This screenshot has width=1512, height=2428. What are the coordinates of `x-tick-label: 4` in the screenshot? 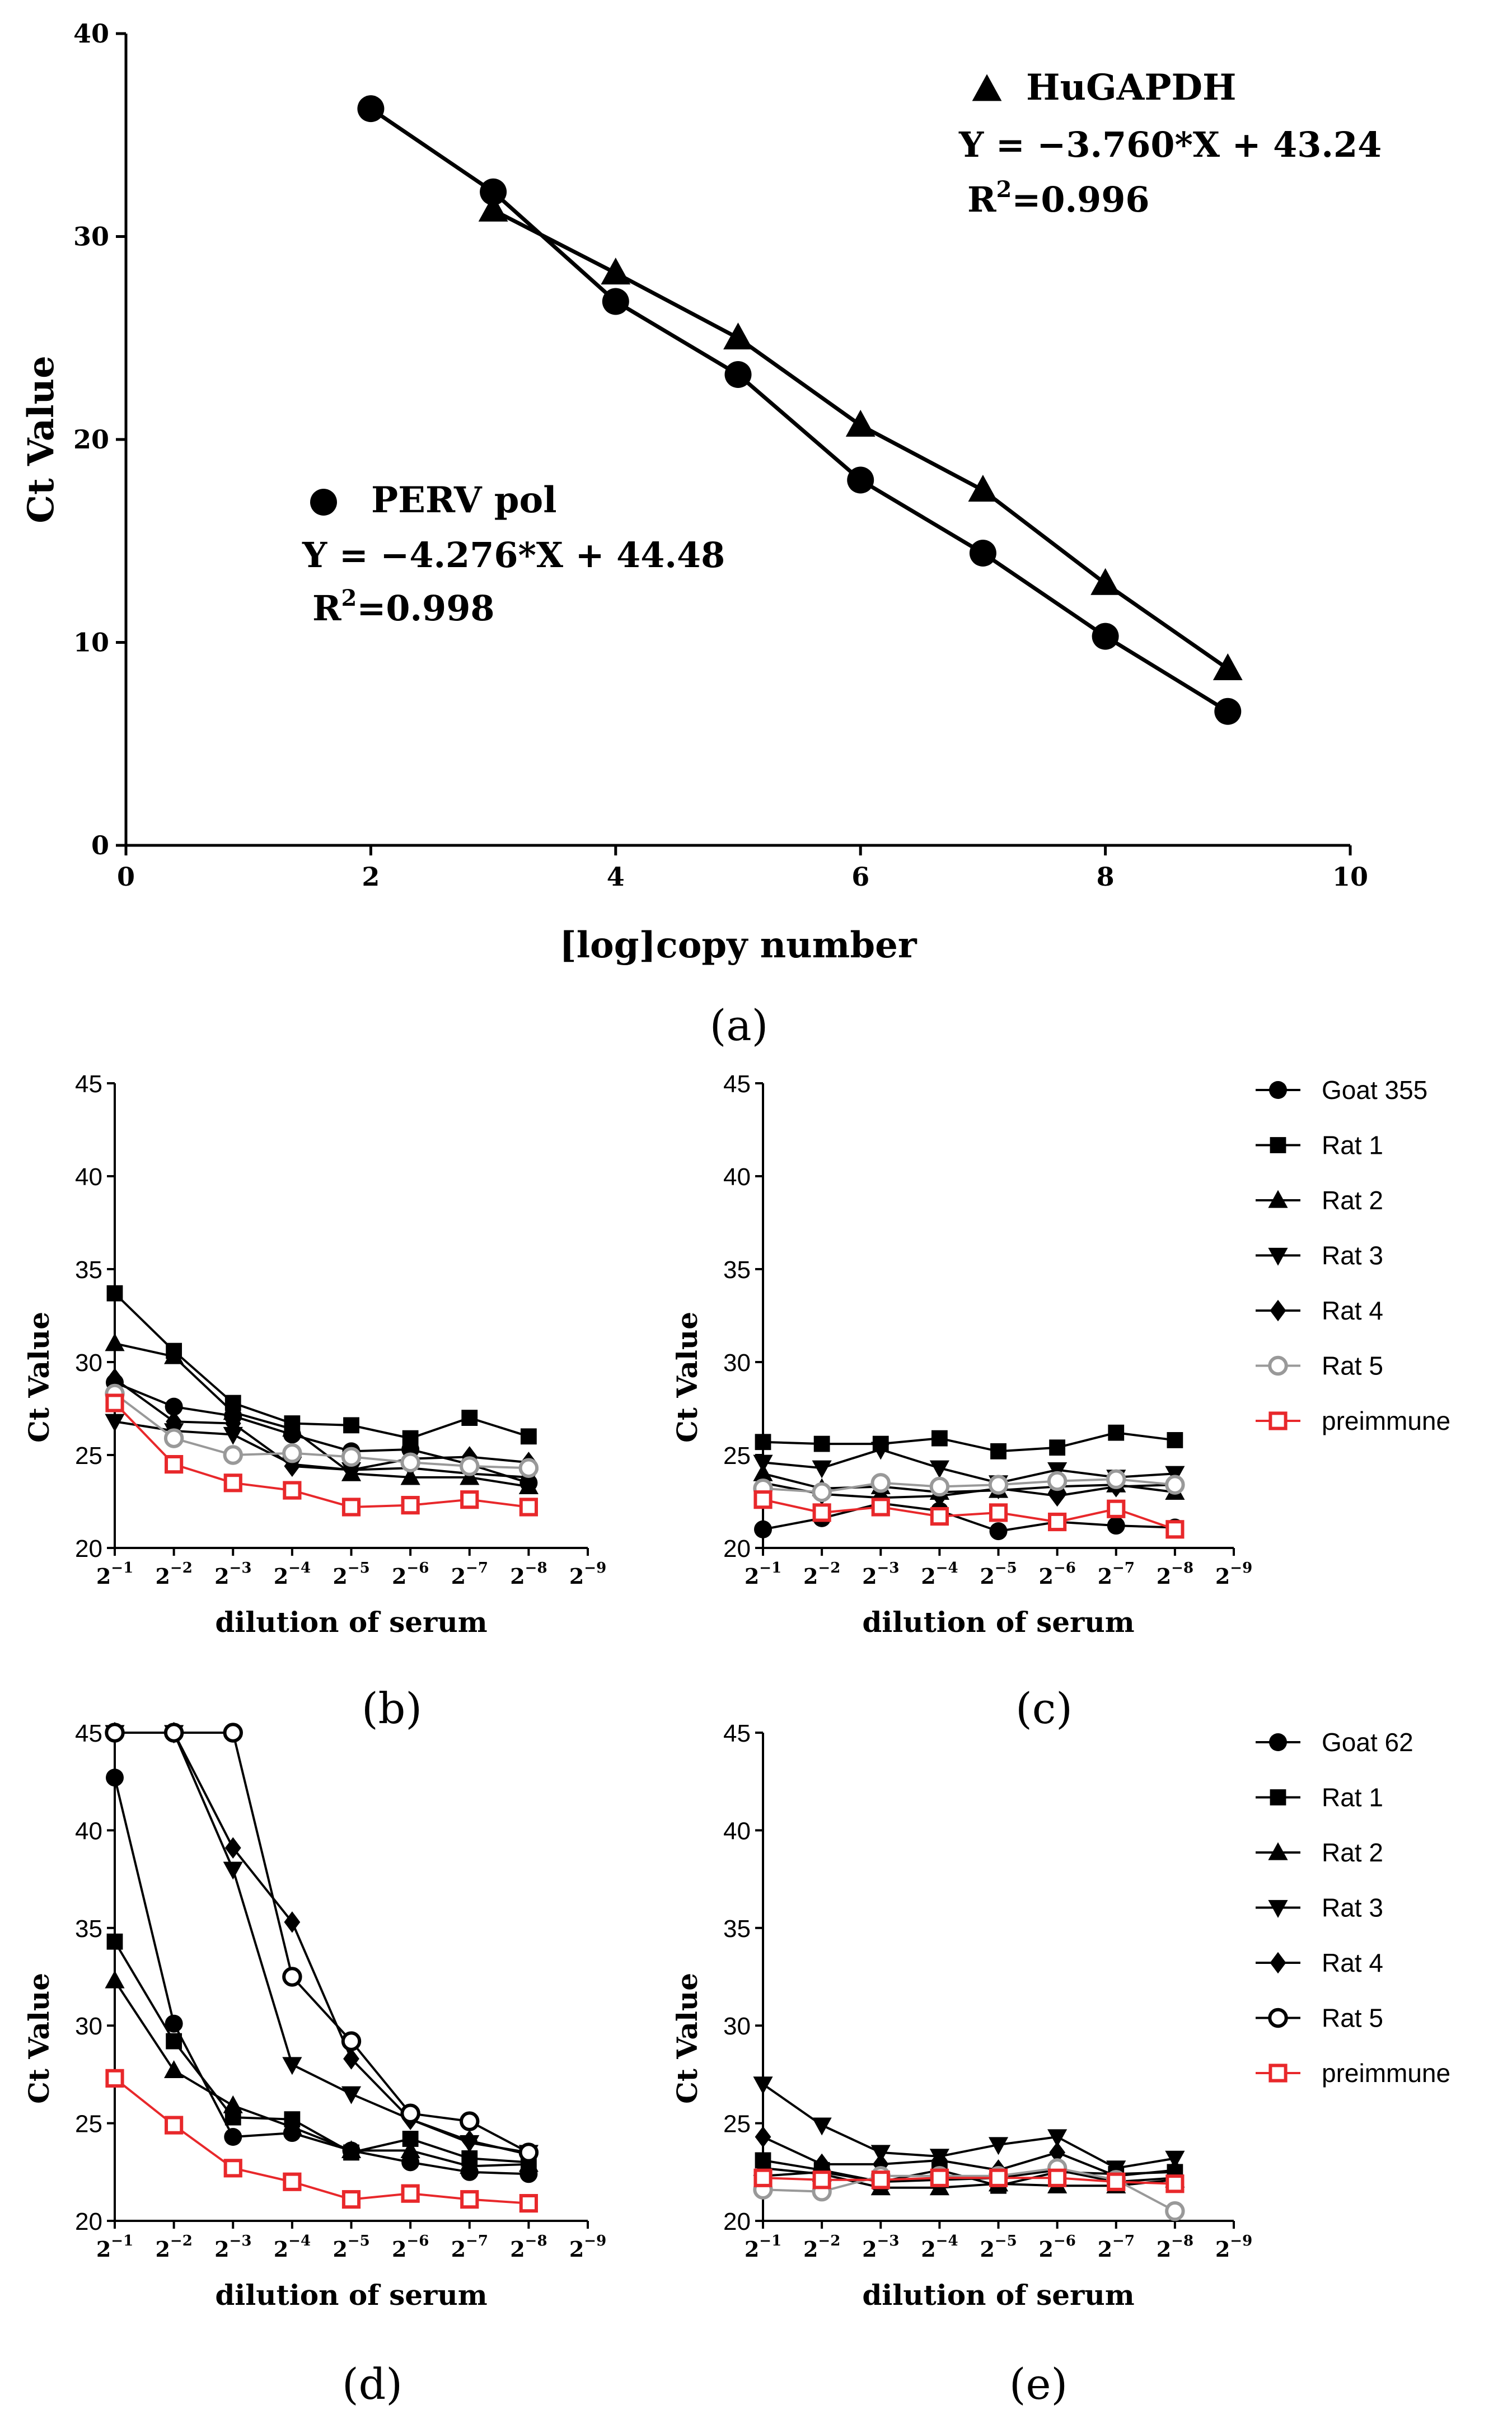 It's located at (616, 877).